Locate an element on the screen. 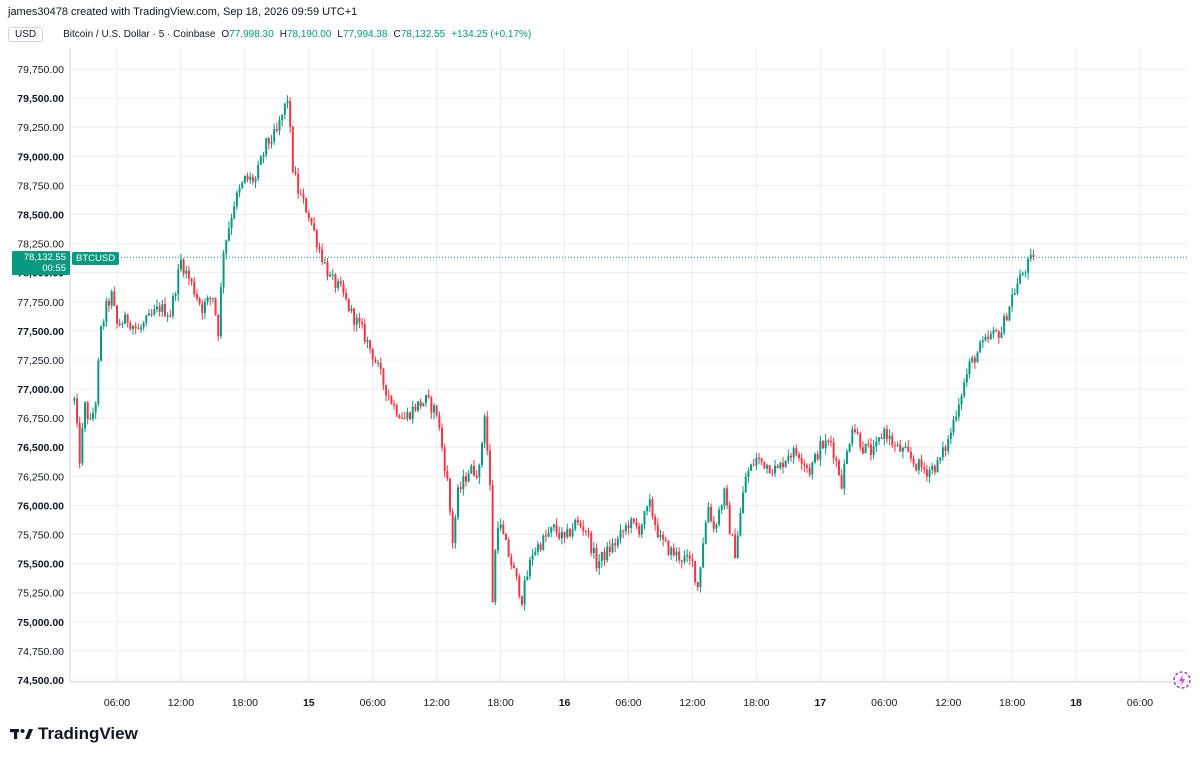 Image resolution: width=1200 pixels, height=758 pixels. currency-button: USD is located at coordinates (26, 34).